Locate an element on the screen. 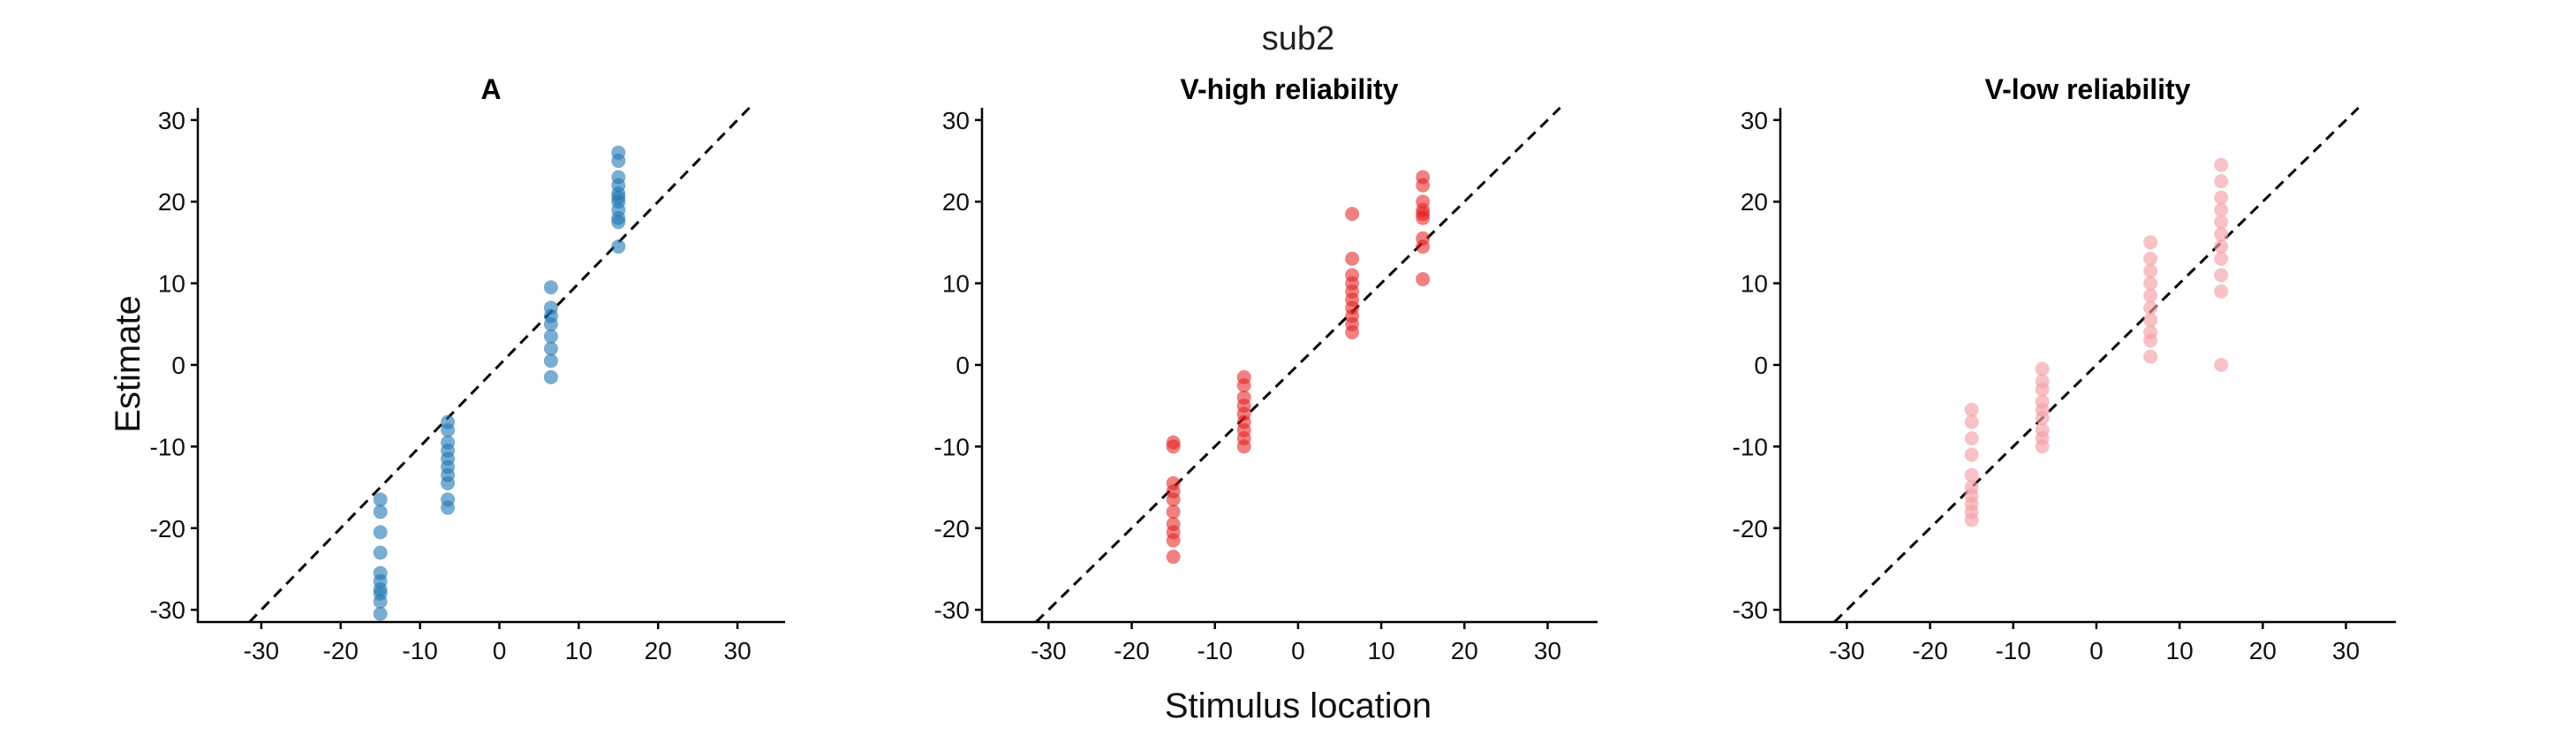  y-axis-label: Estimate is located at coordinates (128, 364).